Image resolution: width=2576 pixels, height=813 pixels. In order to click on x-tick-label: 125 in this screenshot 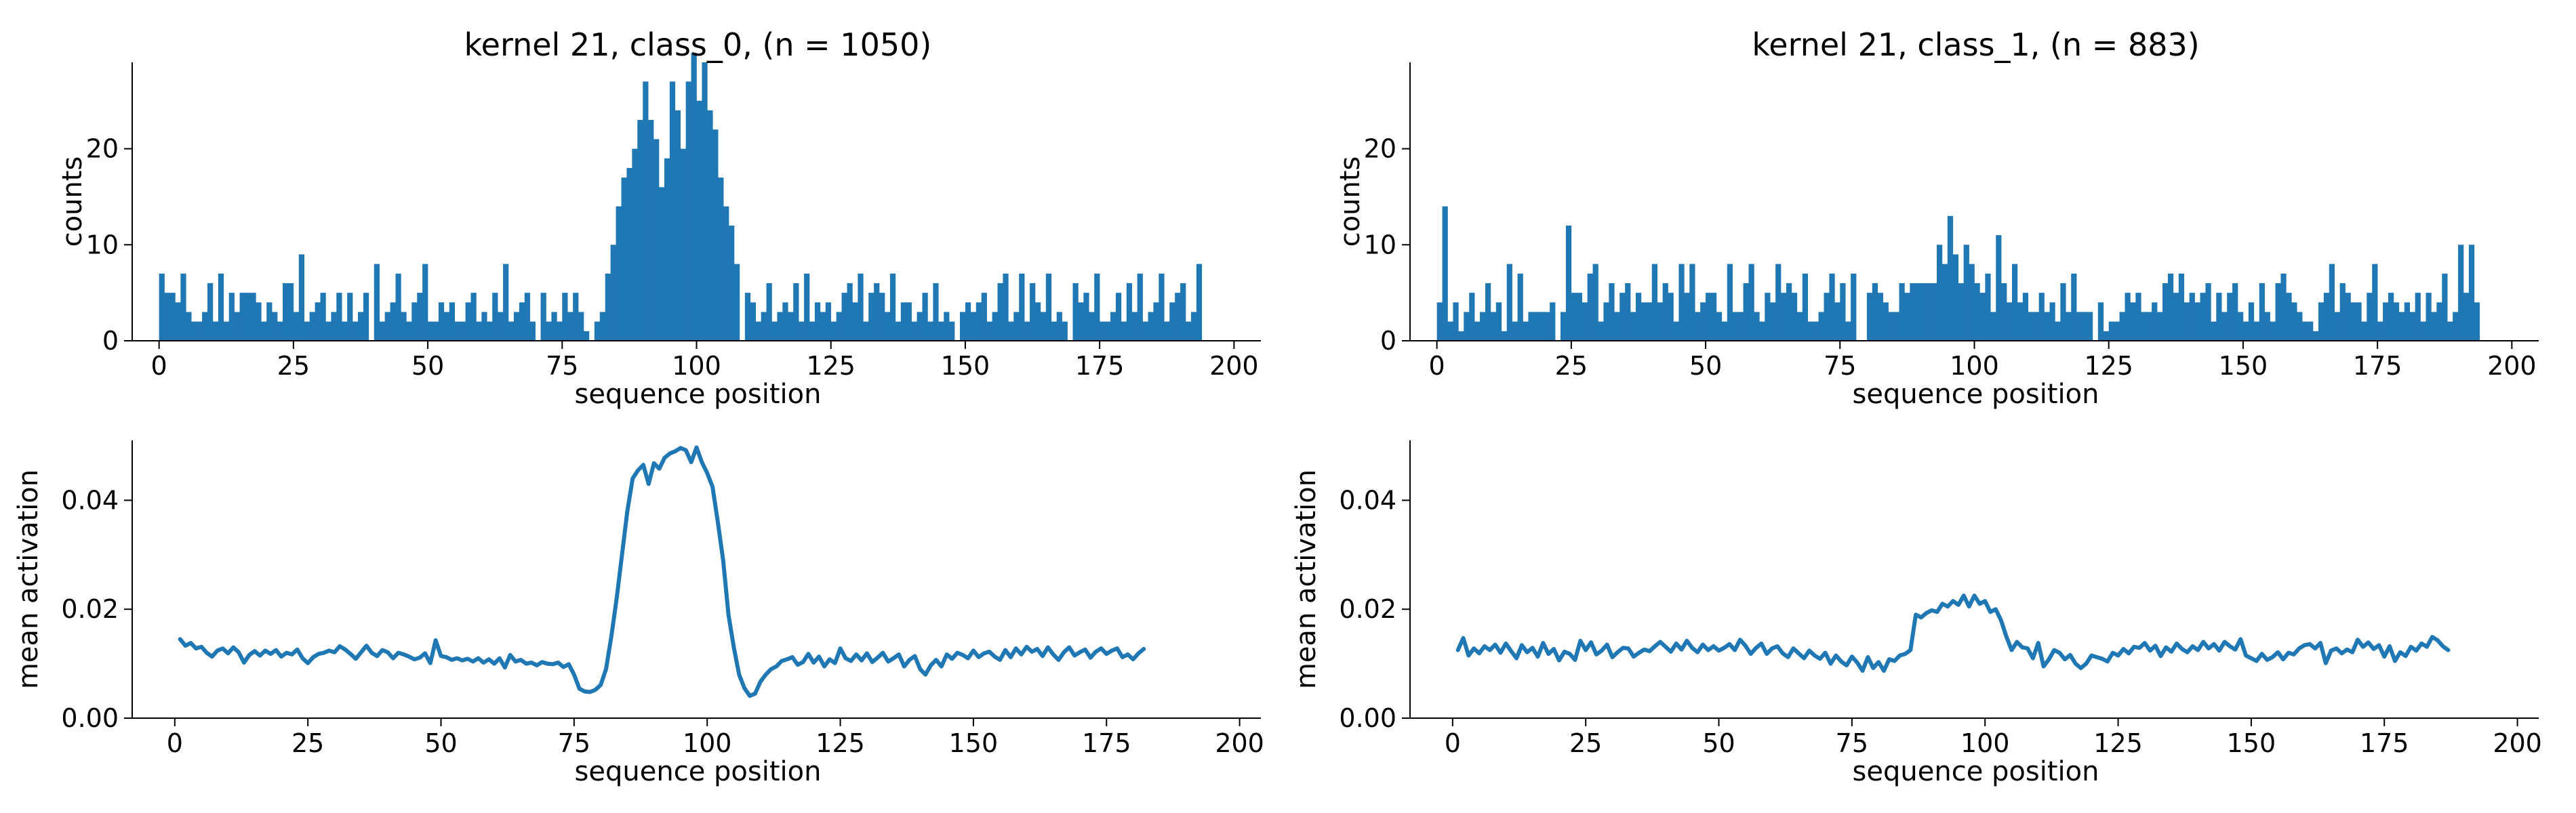, I will do `click(2108, 366)`.